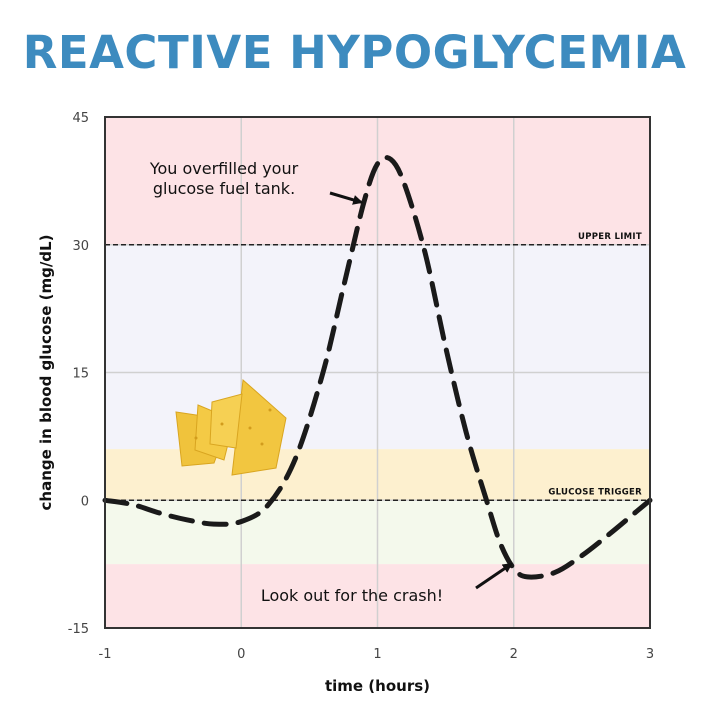  I want to click on page-title: REACTIVE HYPOGLYCEMIA, so click(354, 52).